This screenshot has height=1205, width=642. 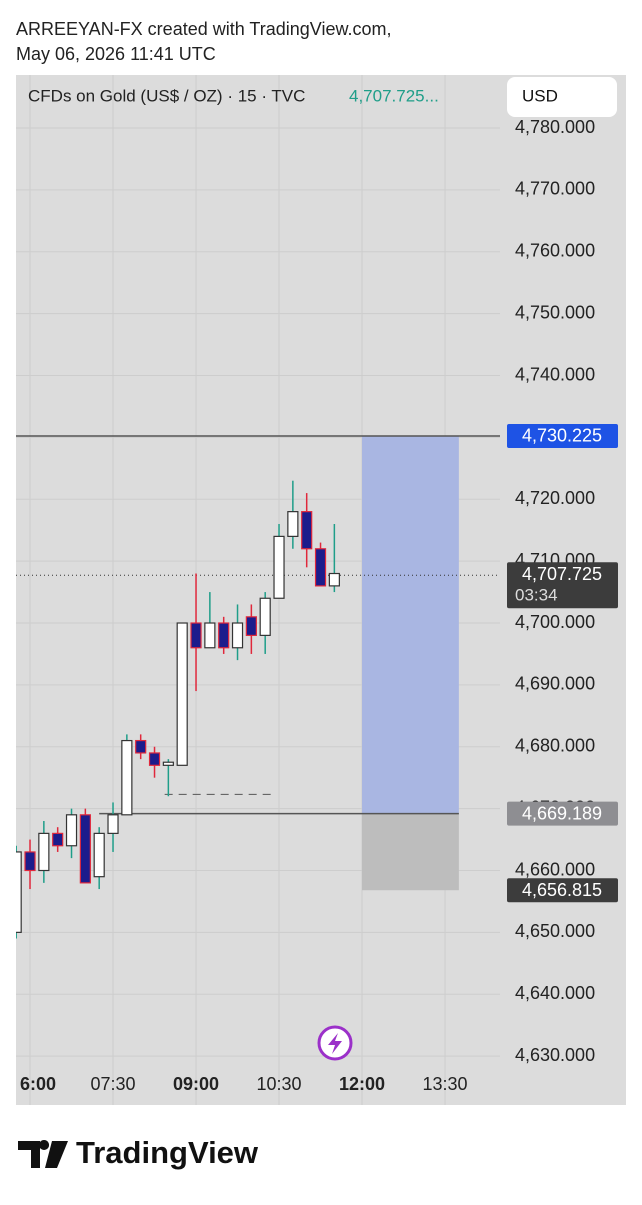 What do you see at coordinates (555, 127) in the screenshot?
I see `y-tick-label: 4,780.000` at bounding box center [555, 127].